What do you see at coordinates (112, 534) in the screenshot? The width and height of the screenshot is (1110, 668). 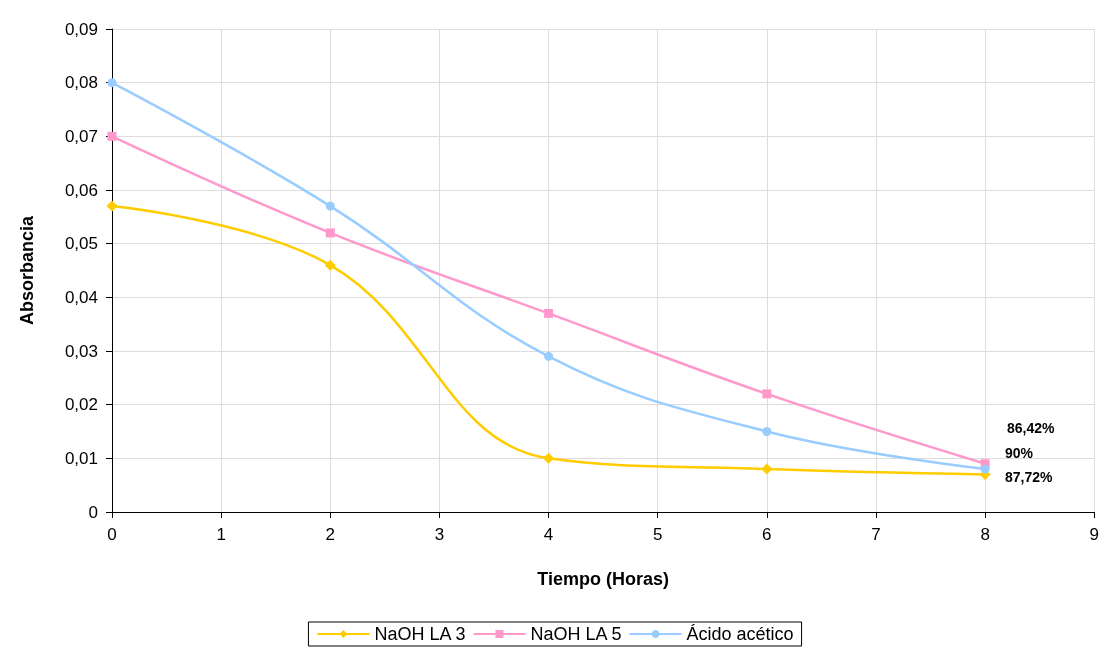 I see `x-tick-label: 0` at bounding box center [112, 534].